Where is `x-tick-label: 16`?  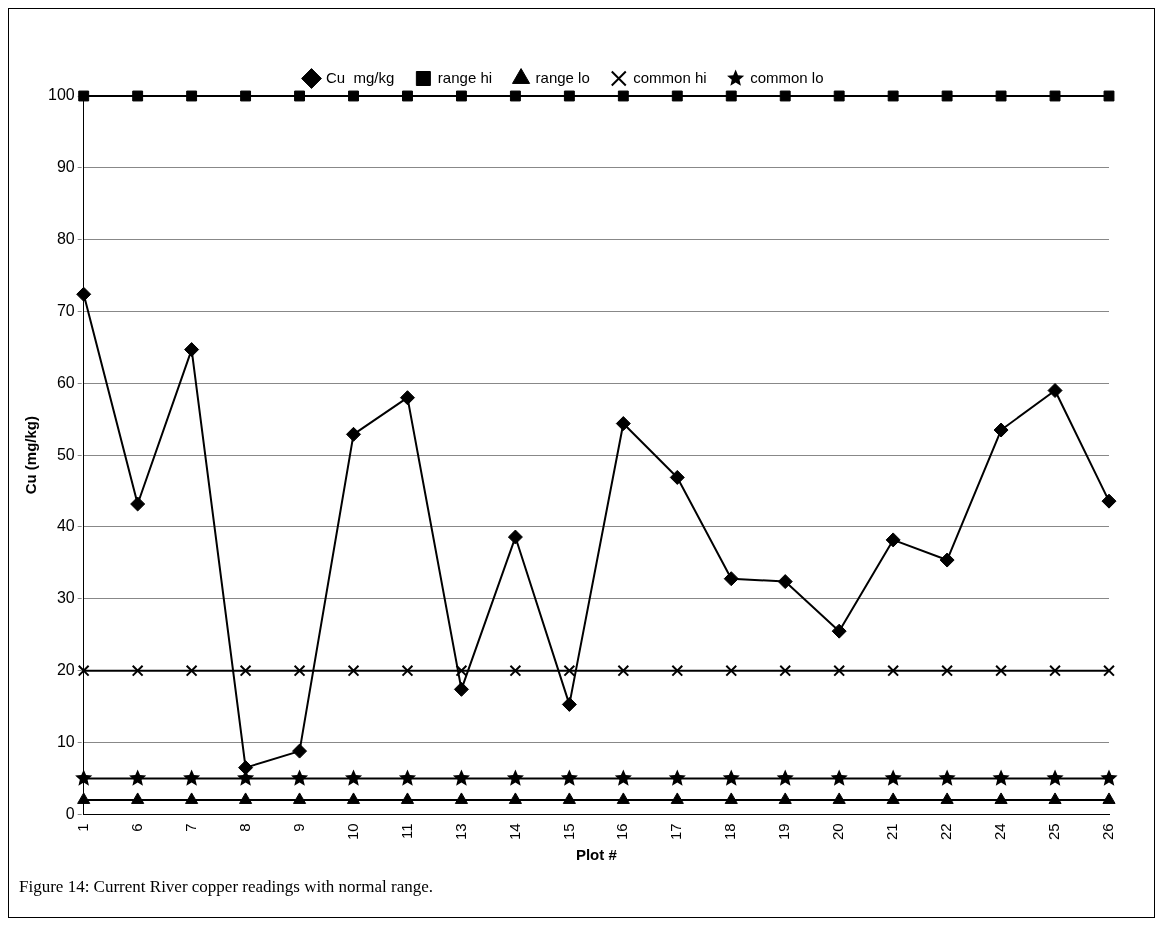
x-tick-label: 16 is located at coordinates (622, 831).